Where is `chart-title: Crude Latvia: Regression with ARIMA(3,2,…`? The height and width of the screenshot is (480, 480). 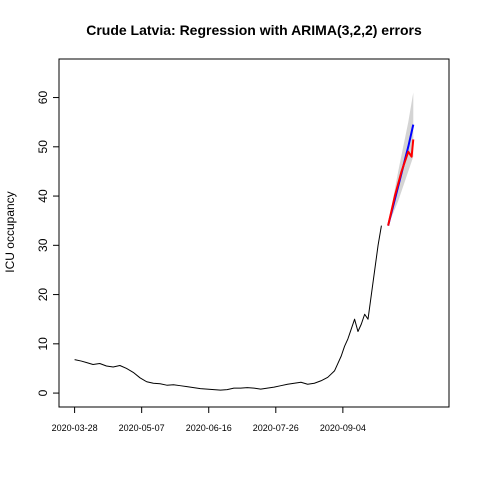
chart-title: Crude Latvia: Regression with ARIMA(3,2,… is located at coordinates (254, 30).